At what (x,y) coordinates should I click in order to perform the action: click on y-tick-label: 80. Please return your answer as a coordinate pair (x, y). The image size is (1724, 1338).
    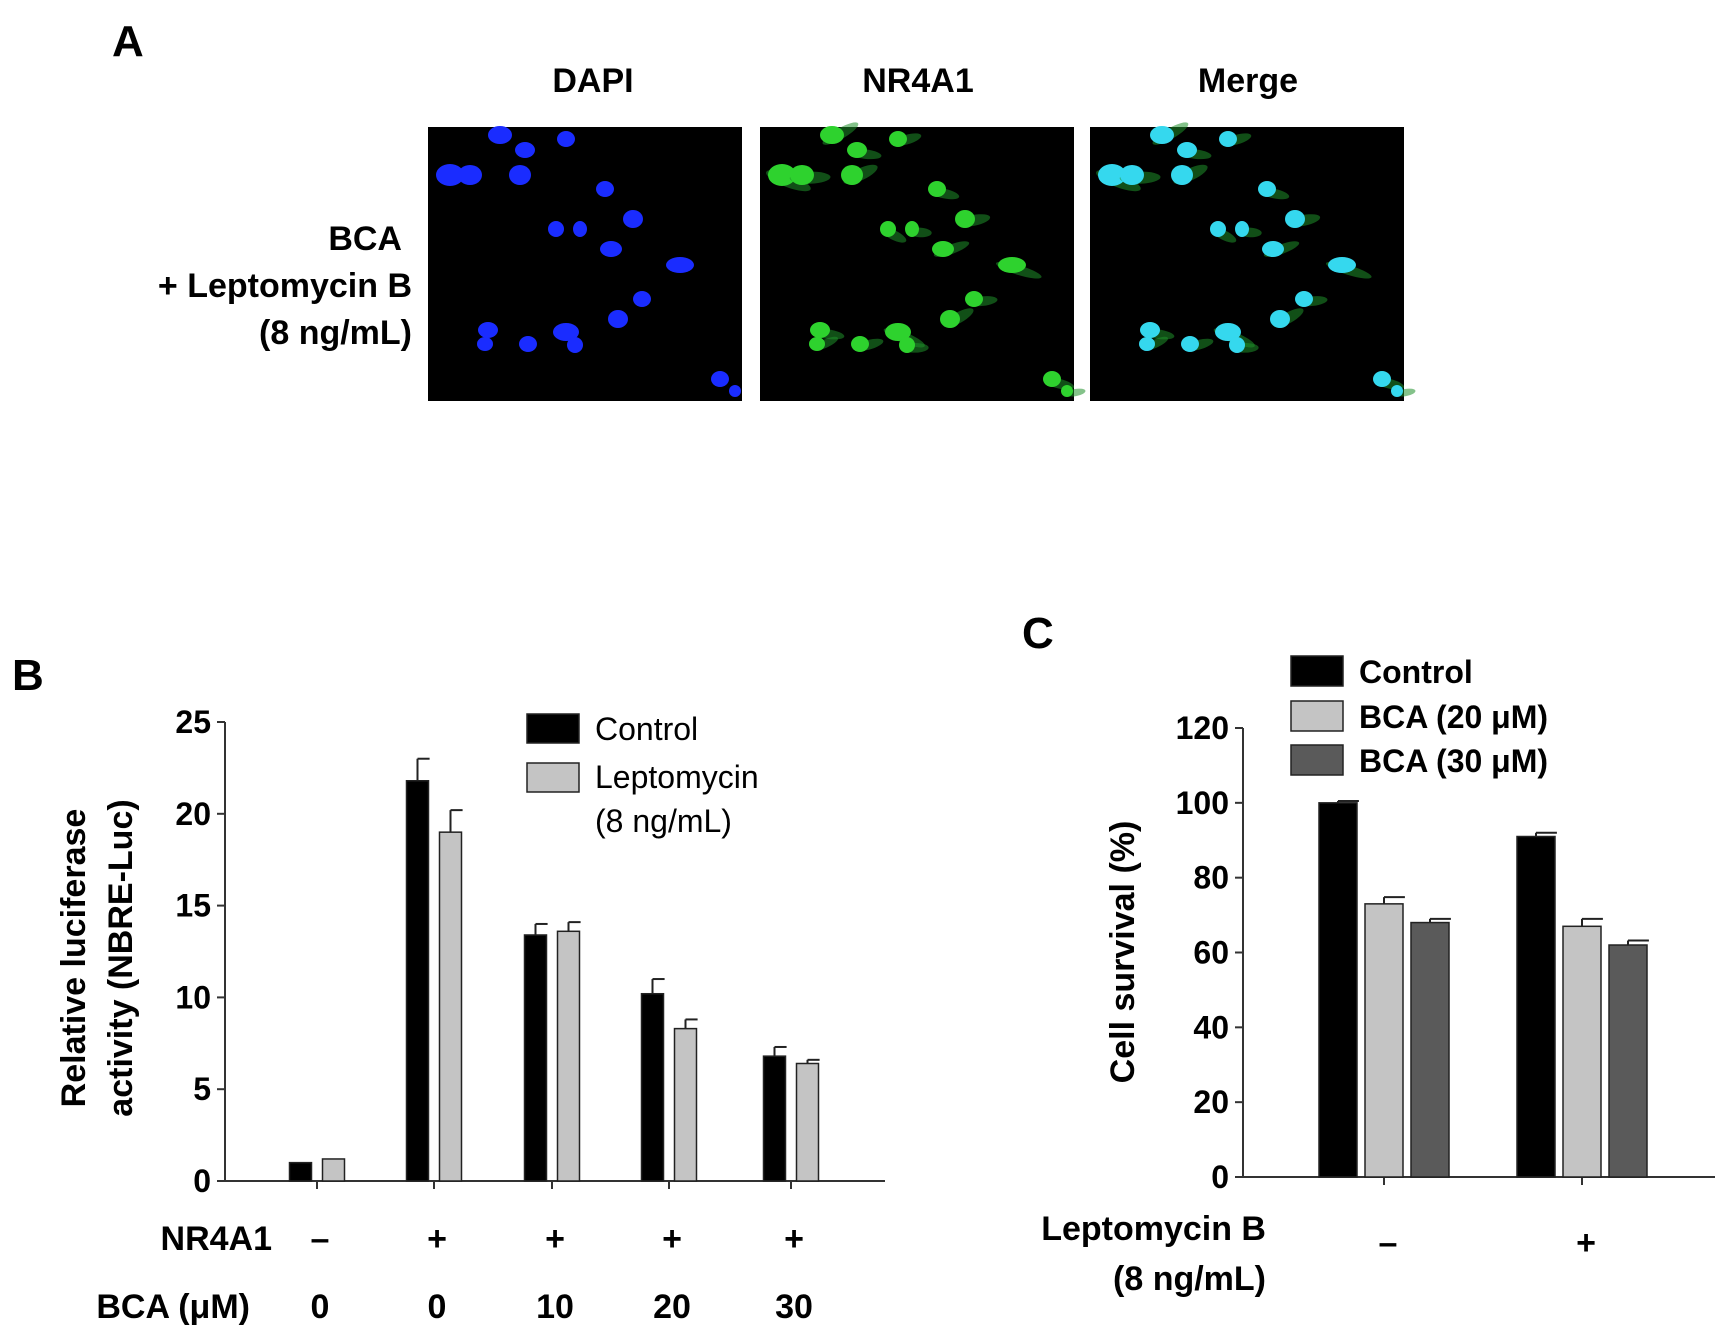
    Looking at the image, I should click on (1211, 878).